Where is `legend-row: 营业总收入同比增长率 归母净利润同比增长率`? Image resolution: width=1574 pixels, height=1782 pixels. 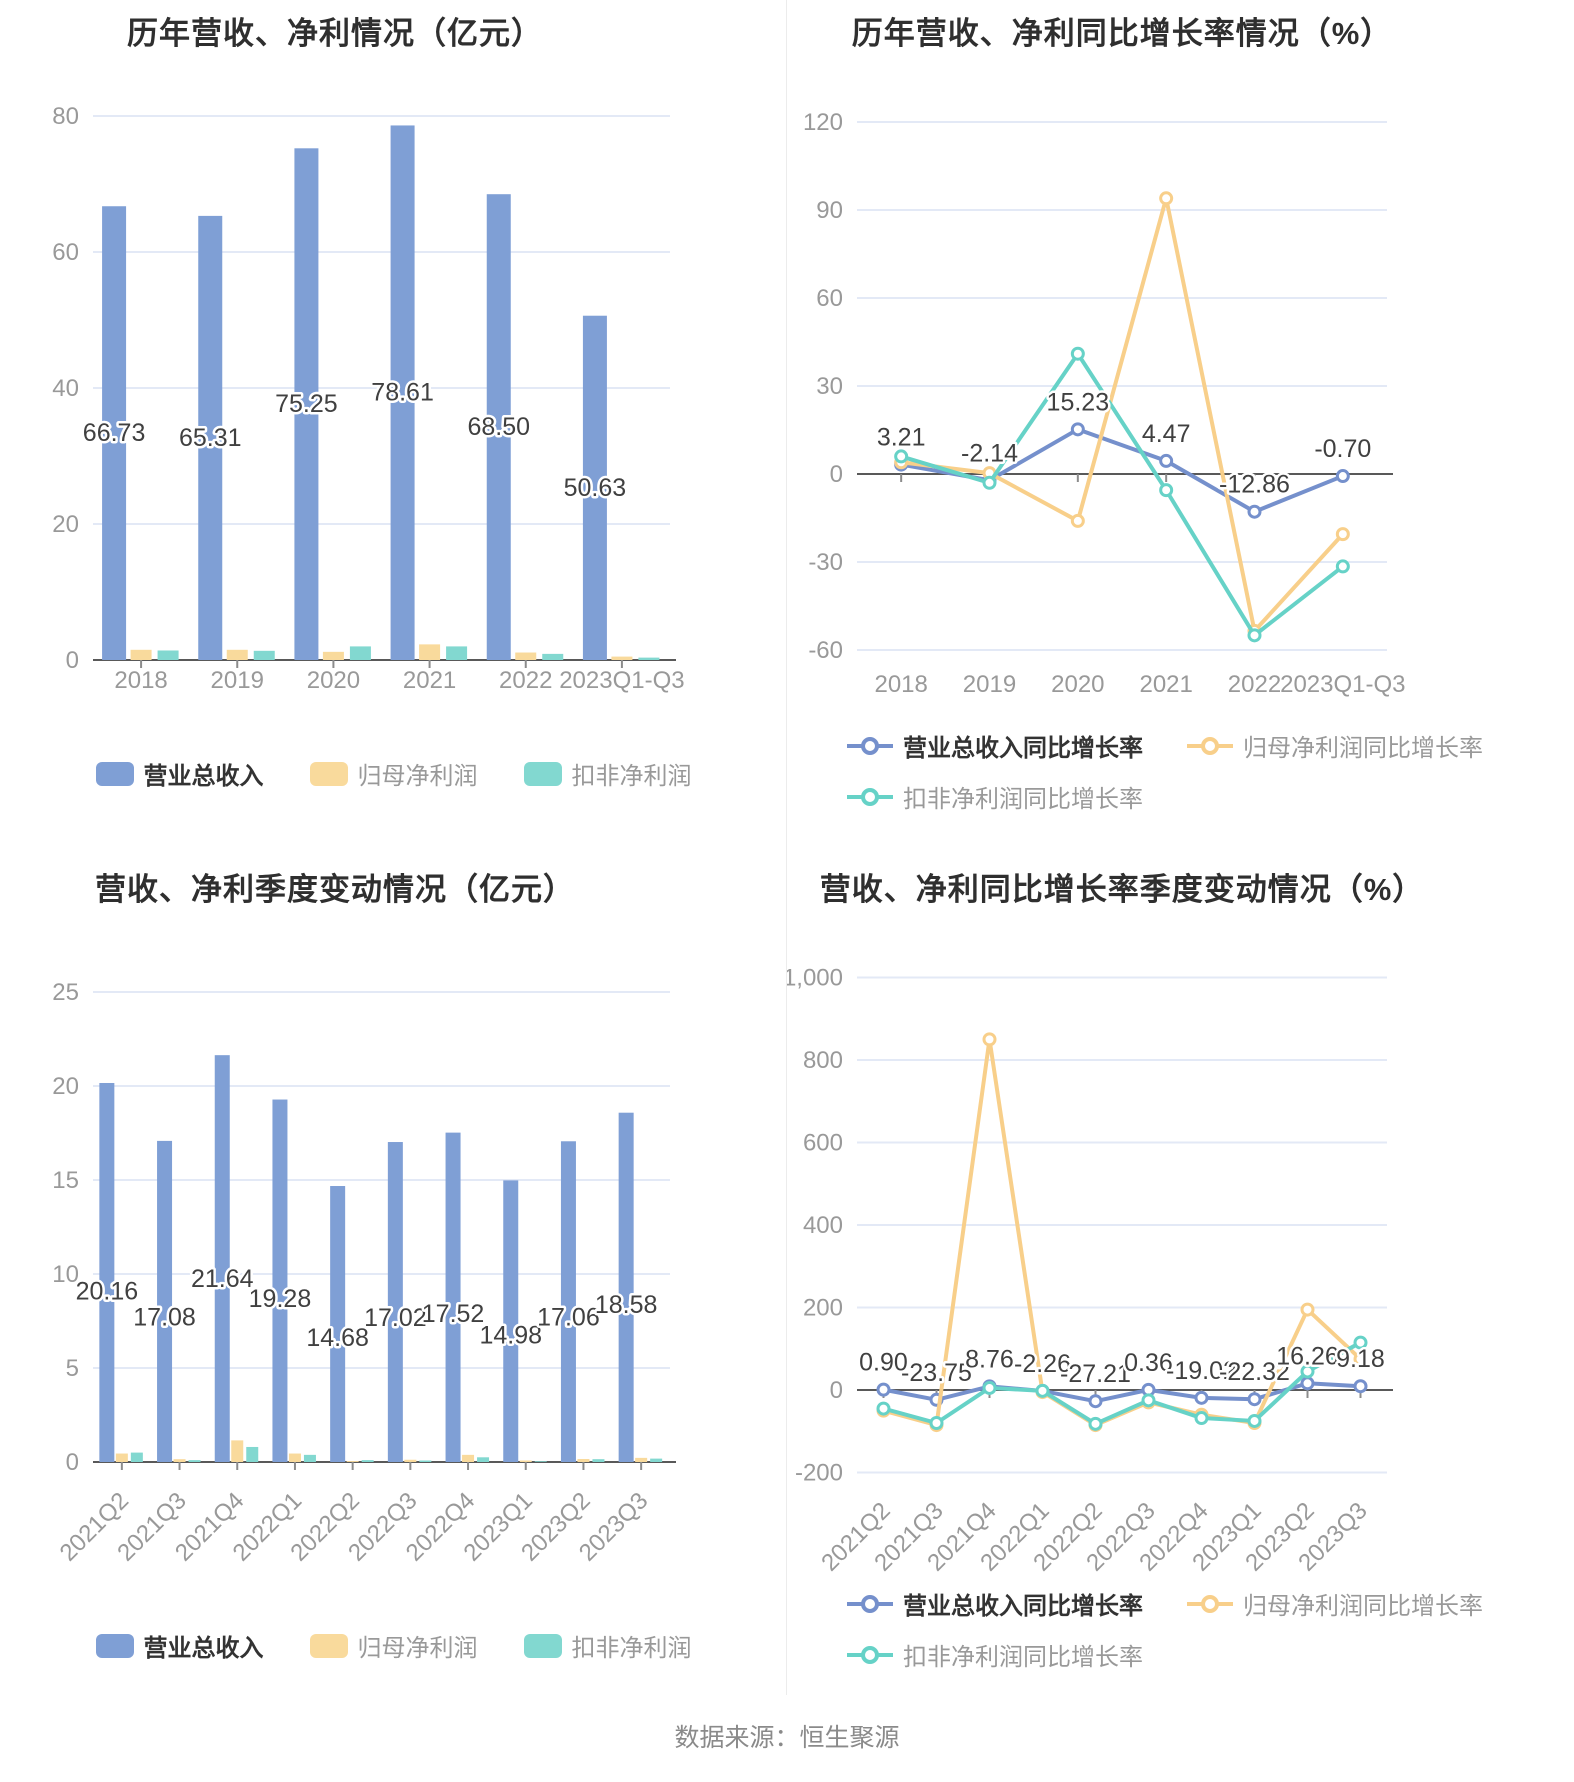
legend-row: 营业总收入同比增长率 归母净利润同比增长率 is located at coordinates (1197, 745).